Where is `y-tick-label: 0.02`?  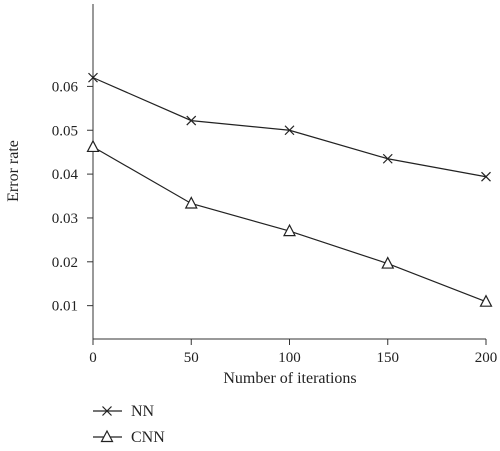
y-tick-label: 0.02 is located at coordinates (65, 263).